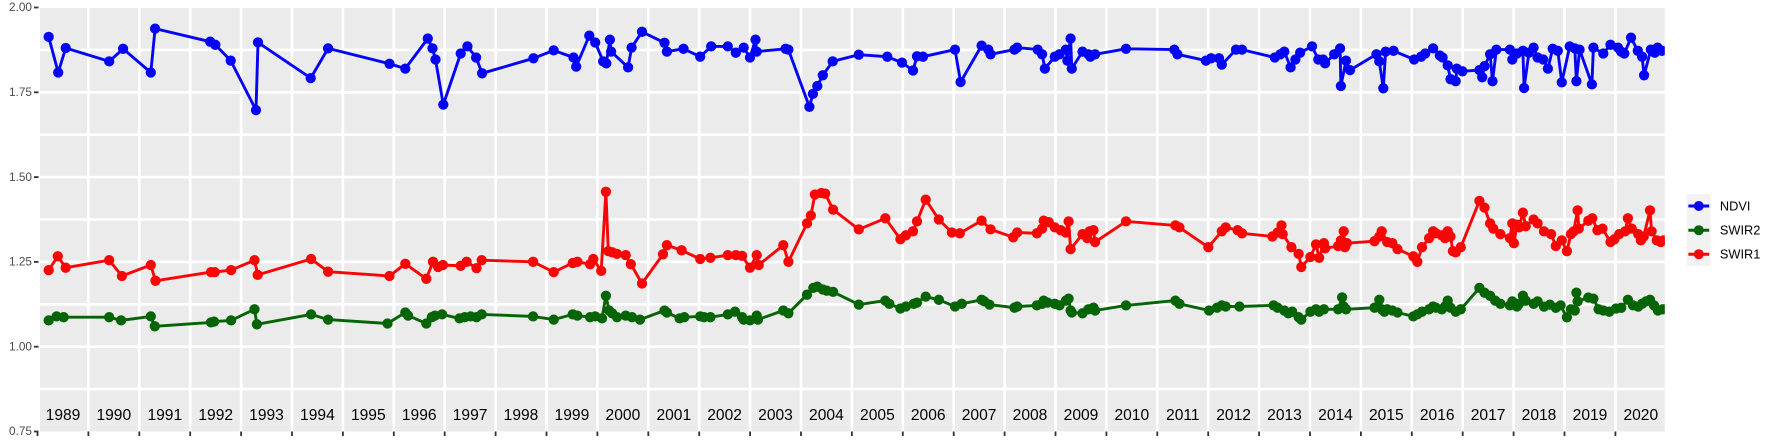 This screenshot has height=447, width=1773. Describe the element at coordinates (368, 415) in the screenshot. I see `svg-text: 1995` at that location.